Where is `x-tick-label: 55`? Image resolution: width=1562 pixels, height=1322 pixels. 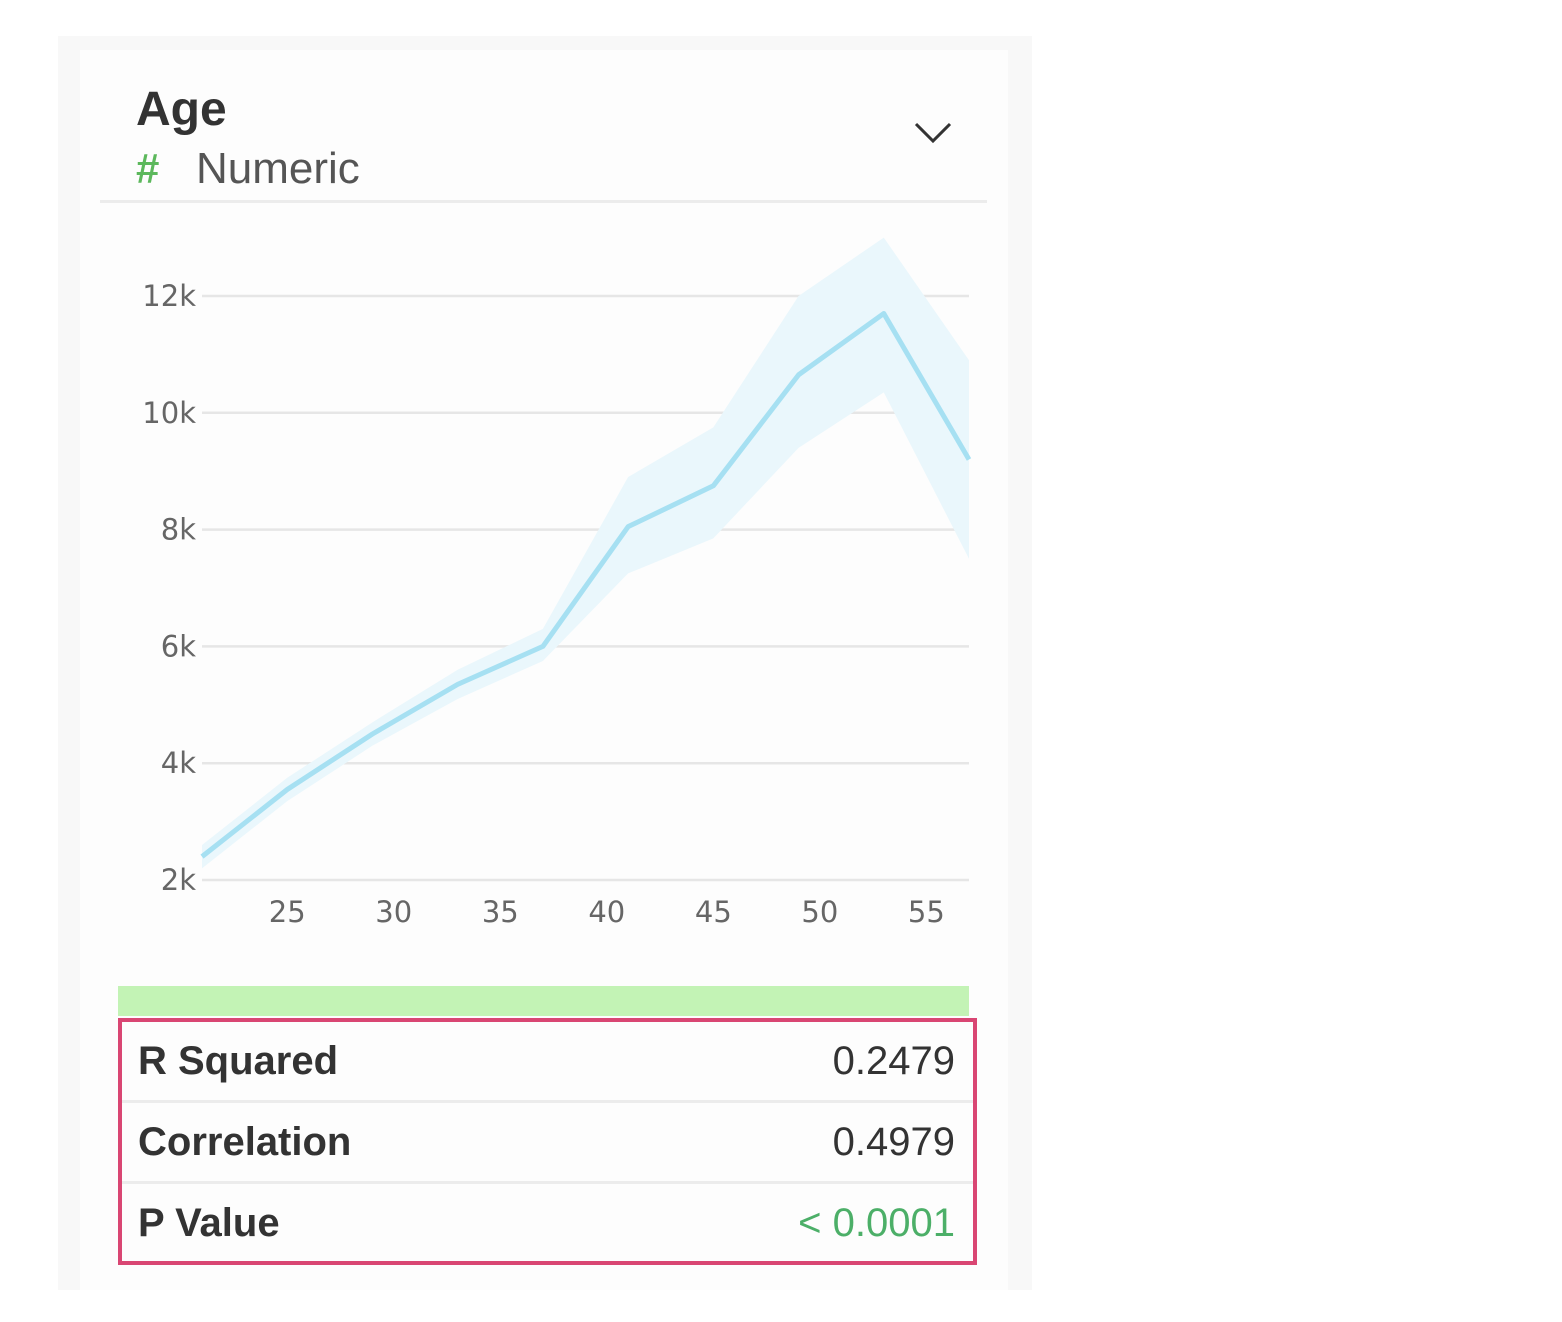 x-tick-label: 55 is located at coordinates (926, 912).